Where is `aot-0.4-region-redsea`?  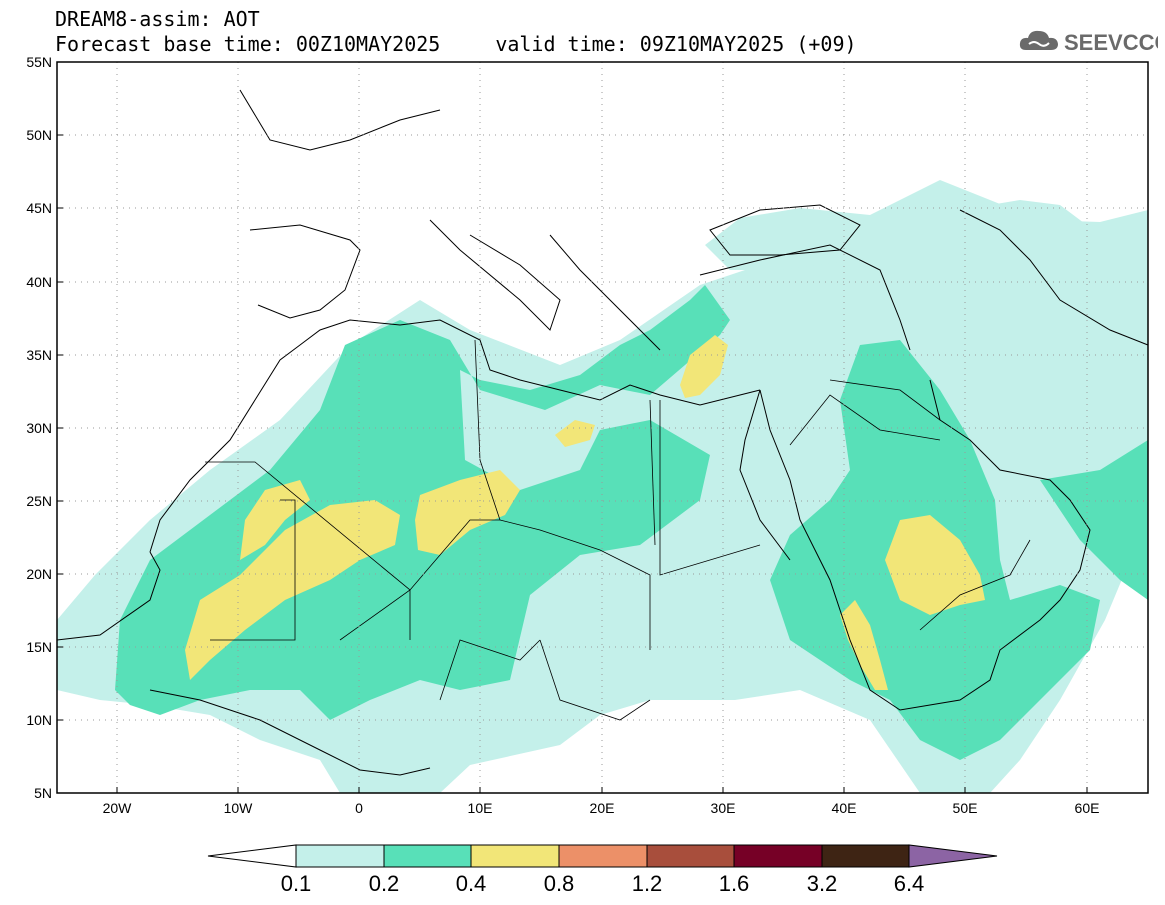 aot-0.4-region-redsea is located at coordinates (864, 645).